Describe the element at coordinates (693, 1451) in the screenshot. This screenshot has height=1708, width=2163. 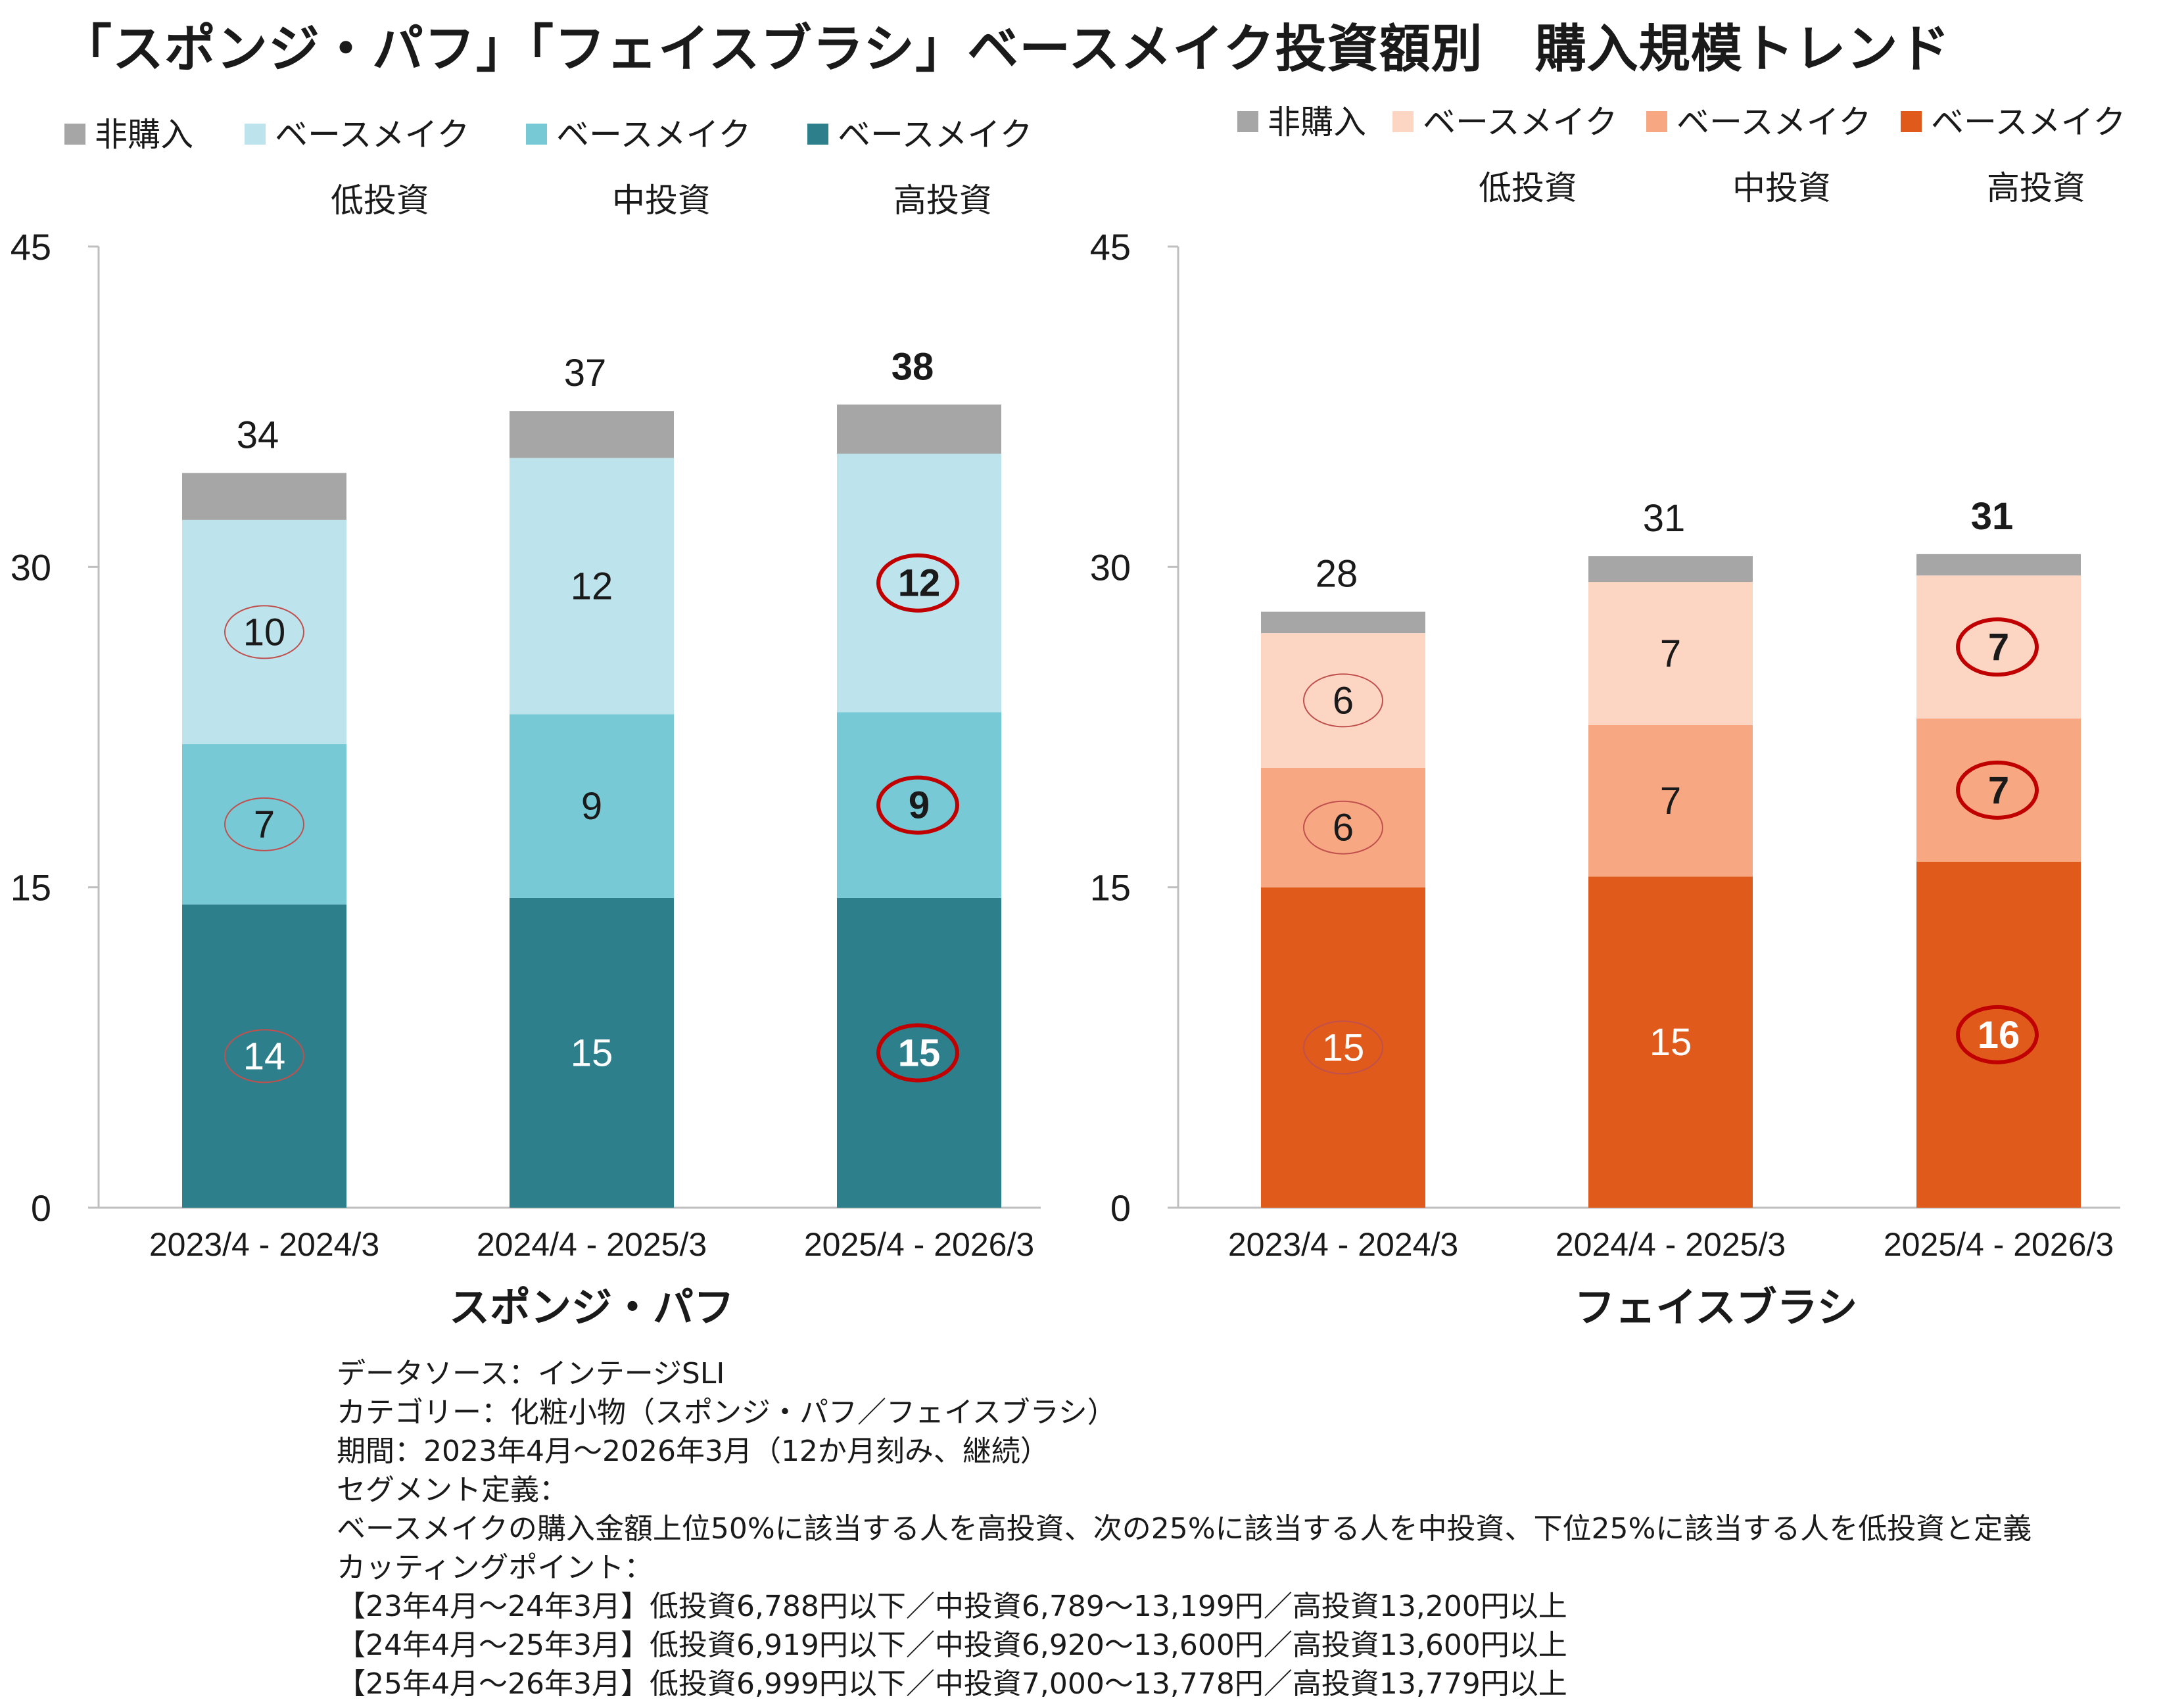
I see `note-line: 期間：2023年4月～2026年3月（12か月刻み、継続）` at that location.